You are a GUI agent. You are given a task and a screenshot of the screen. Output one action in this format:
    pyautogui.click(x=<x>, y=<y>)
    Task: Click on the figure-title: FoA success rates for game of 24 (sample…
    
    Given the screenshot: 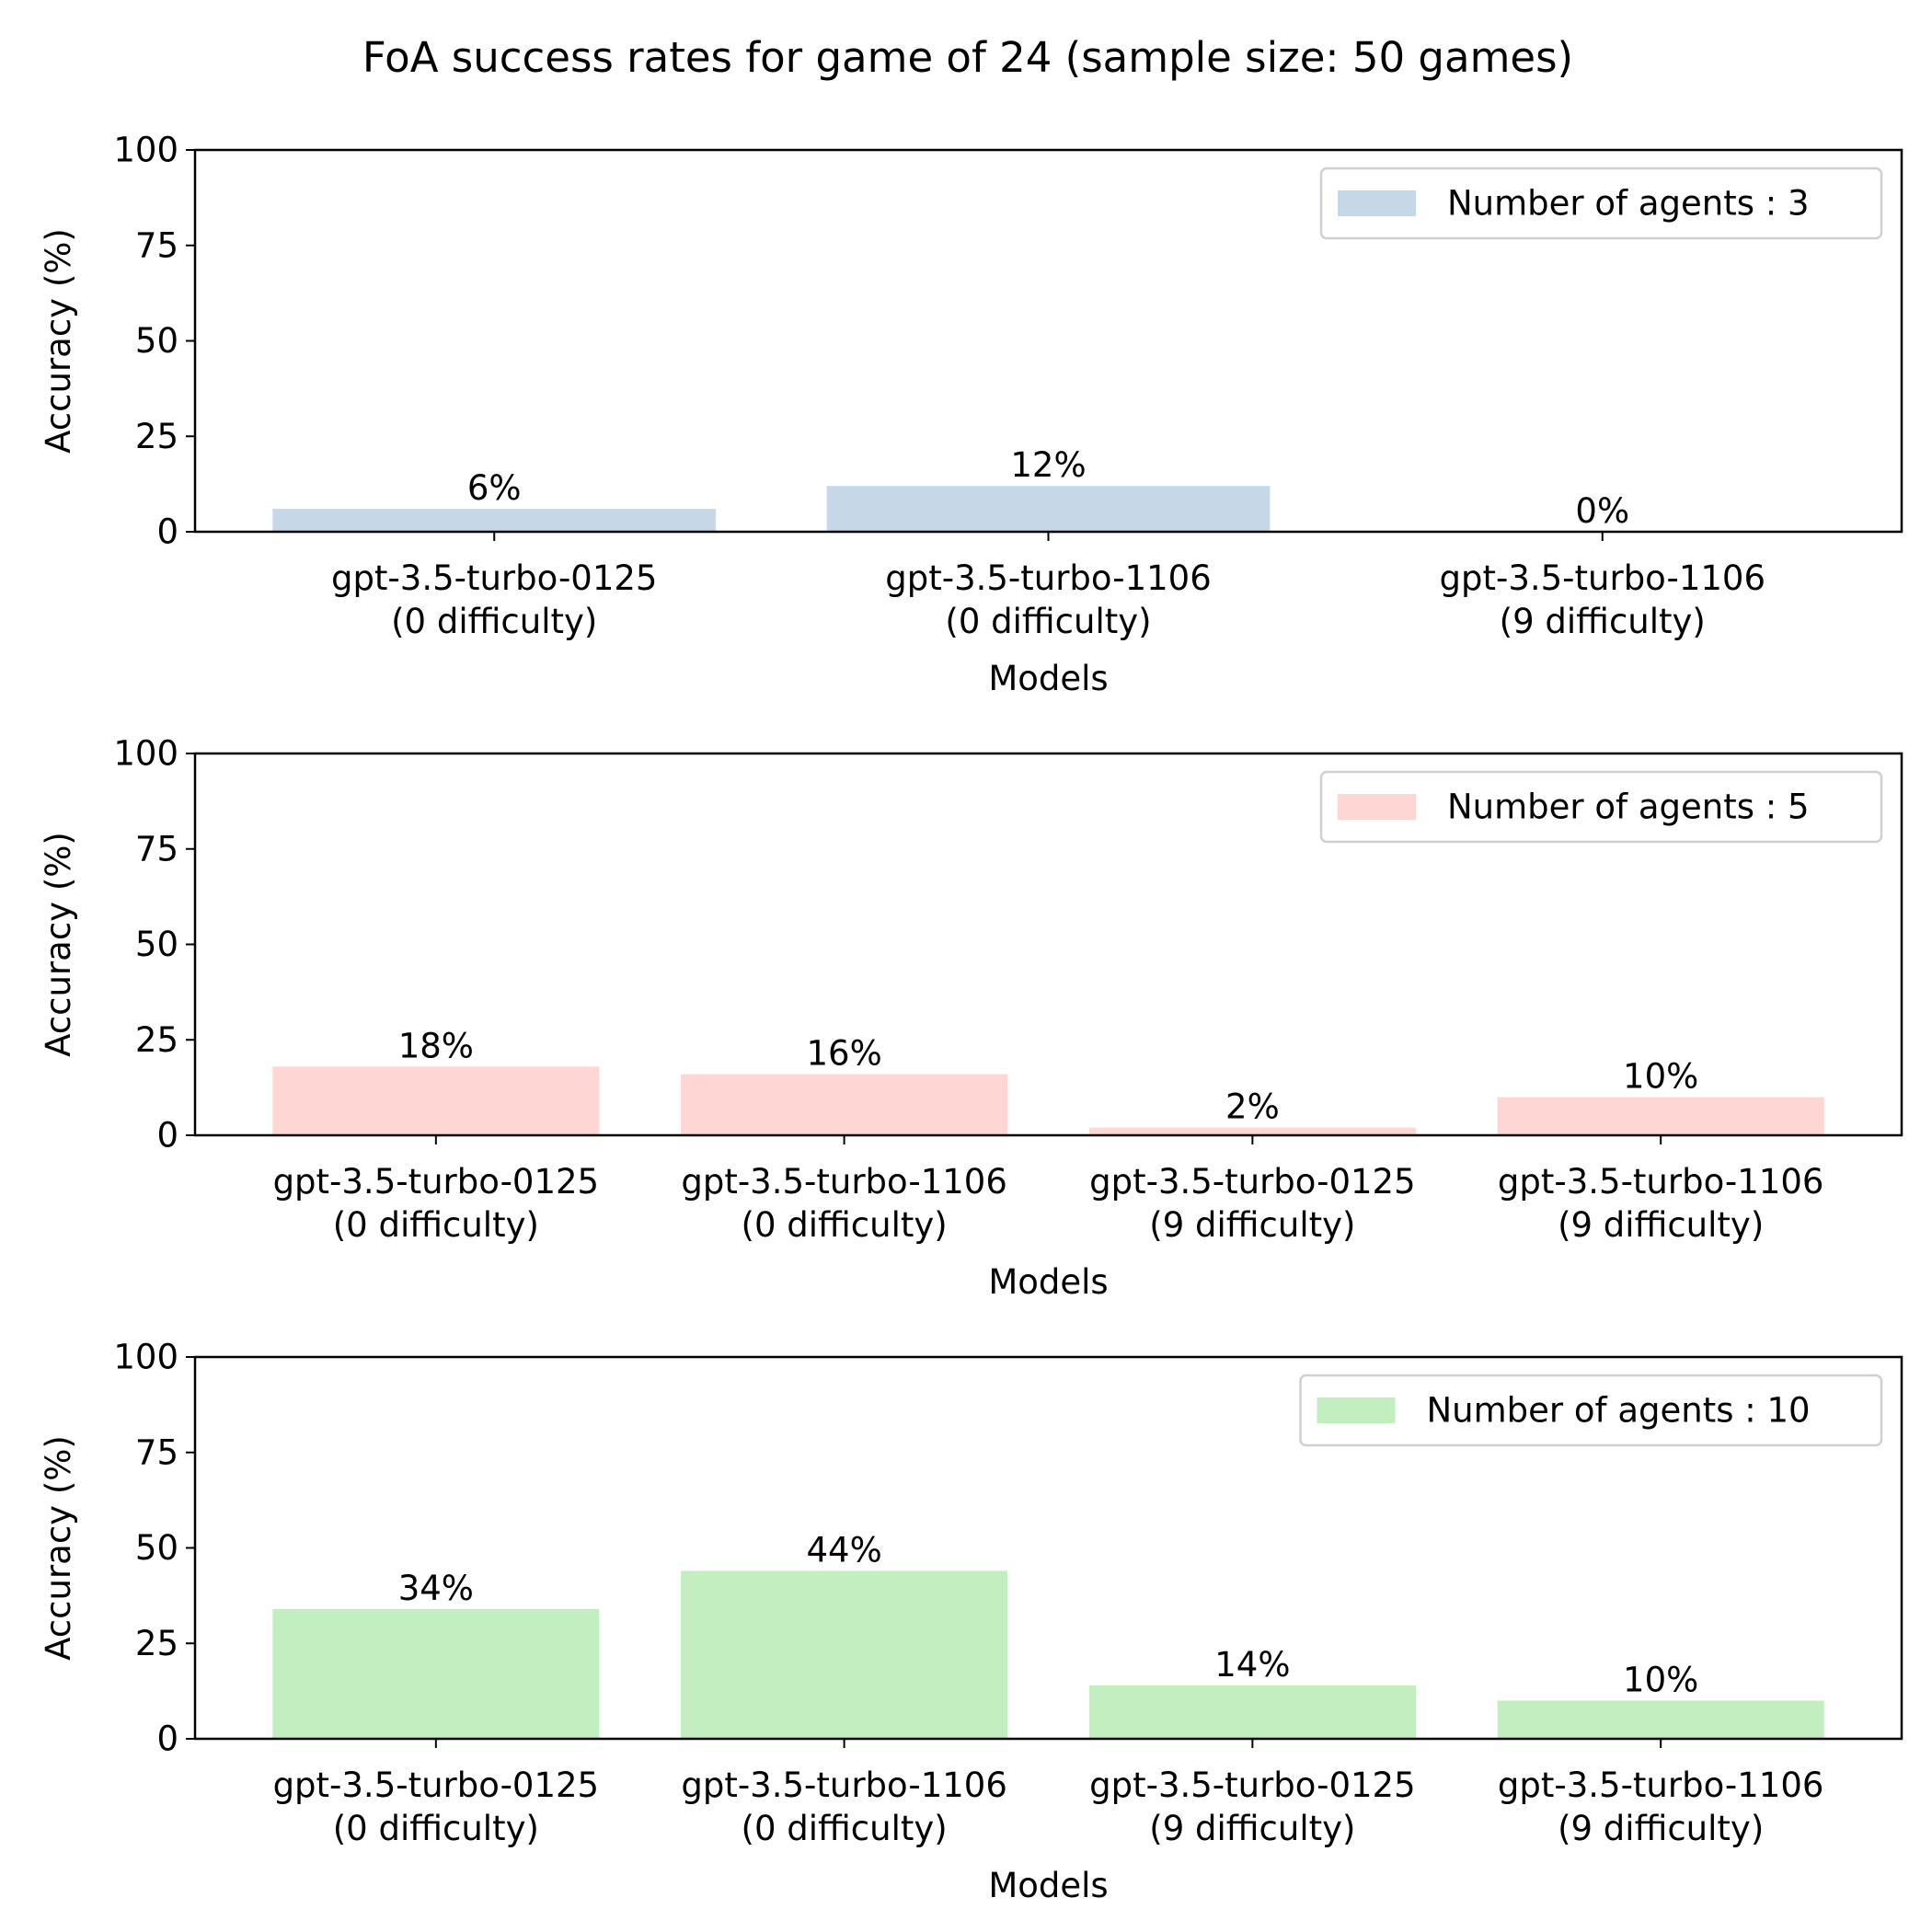 What is the action you would take?
    pyautogui.click(x=968, y=57)
    